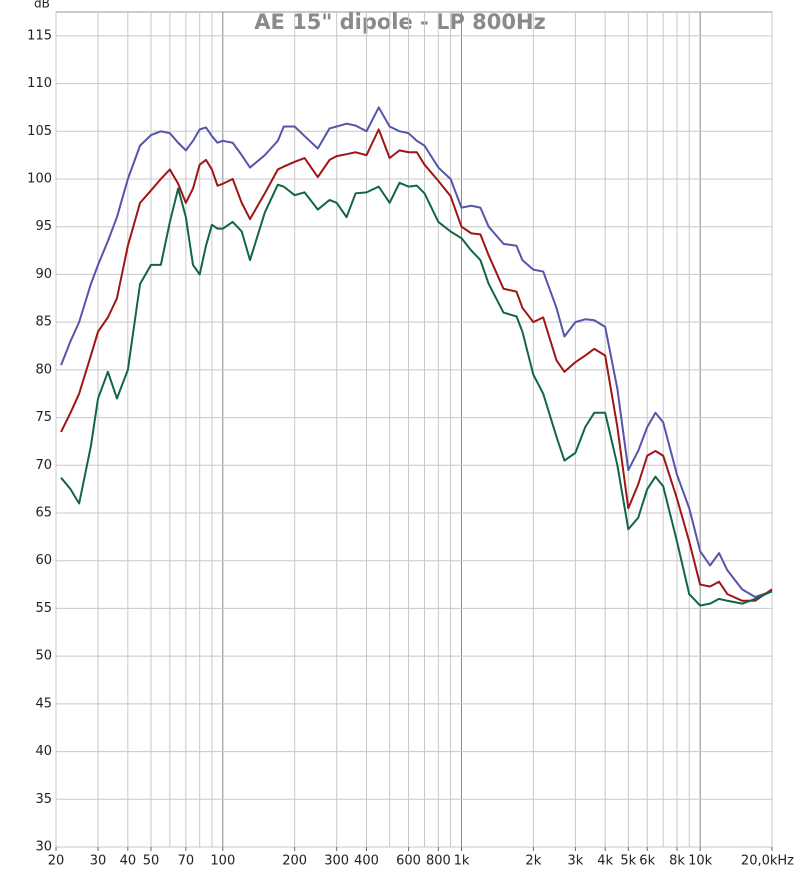  I want to click on y-tick-label: 40, so click(43, 751).